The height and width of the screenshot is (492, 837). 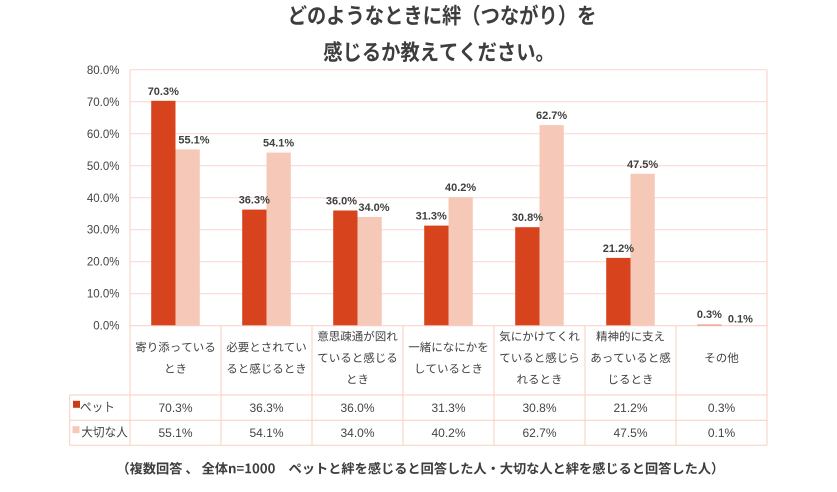 What do you see at coordinates (103, 263) in the screenshot?
I see `svg-text: 20.0%` at bounding box center [103, 263].